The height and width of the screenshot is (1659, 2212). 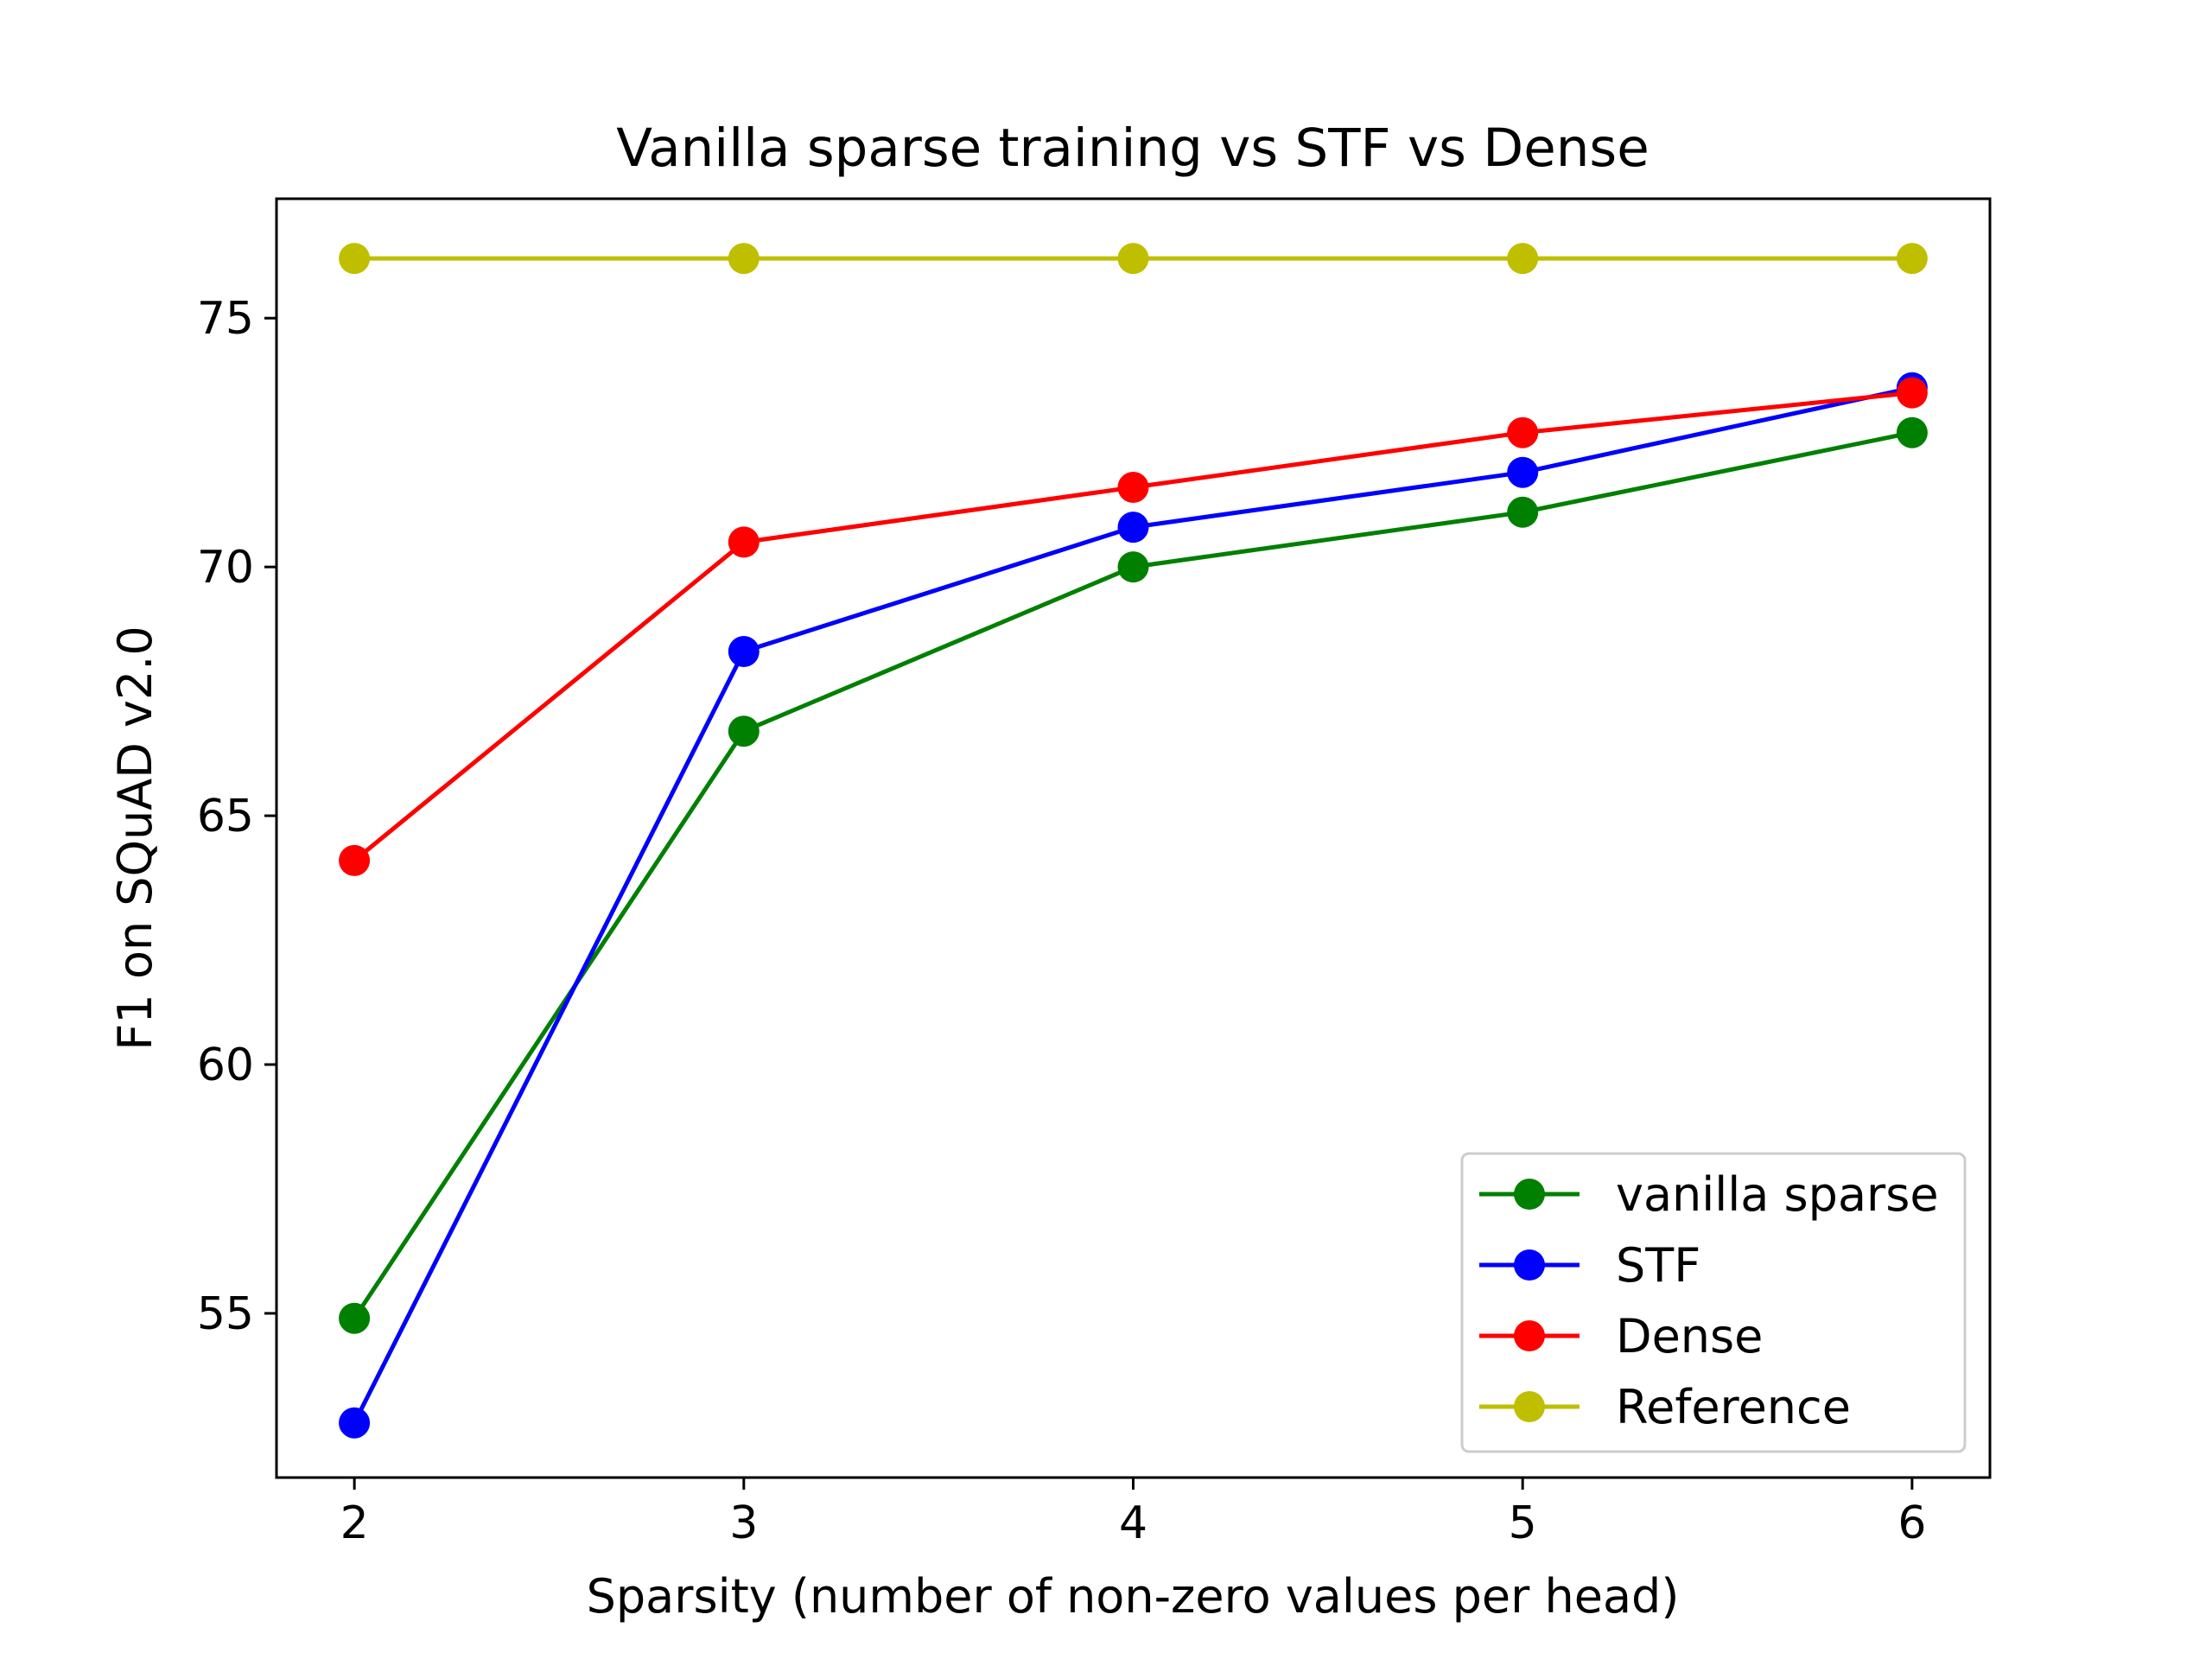 I want to click on x-tick-label: 3, so click(x=743, y=1523).